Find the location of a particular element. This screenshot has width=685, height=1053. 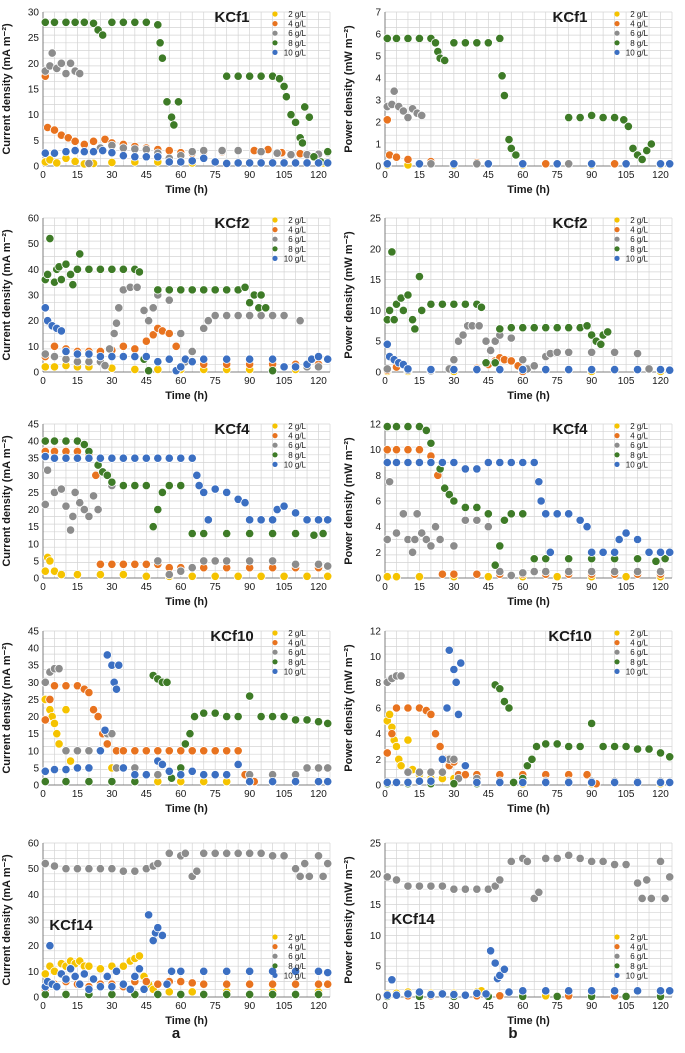

y-tick-label: 6 is located at coordinates (378, 35).